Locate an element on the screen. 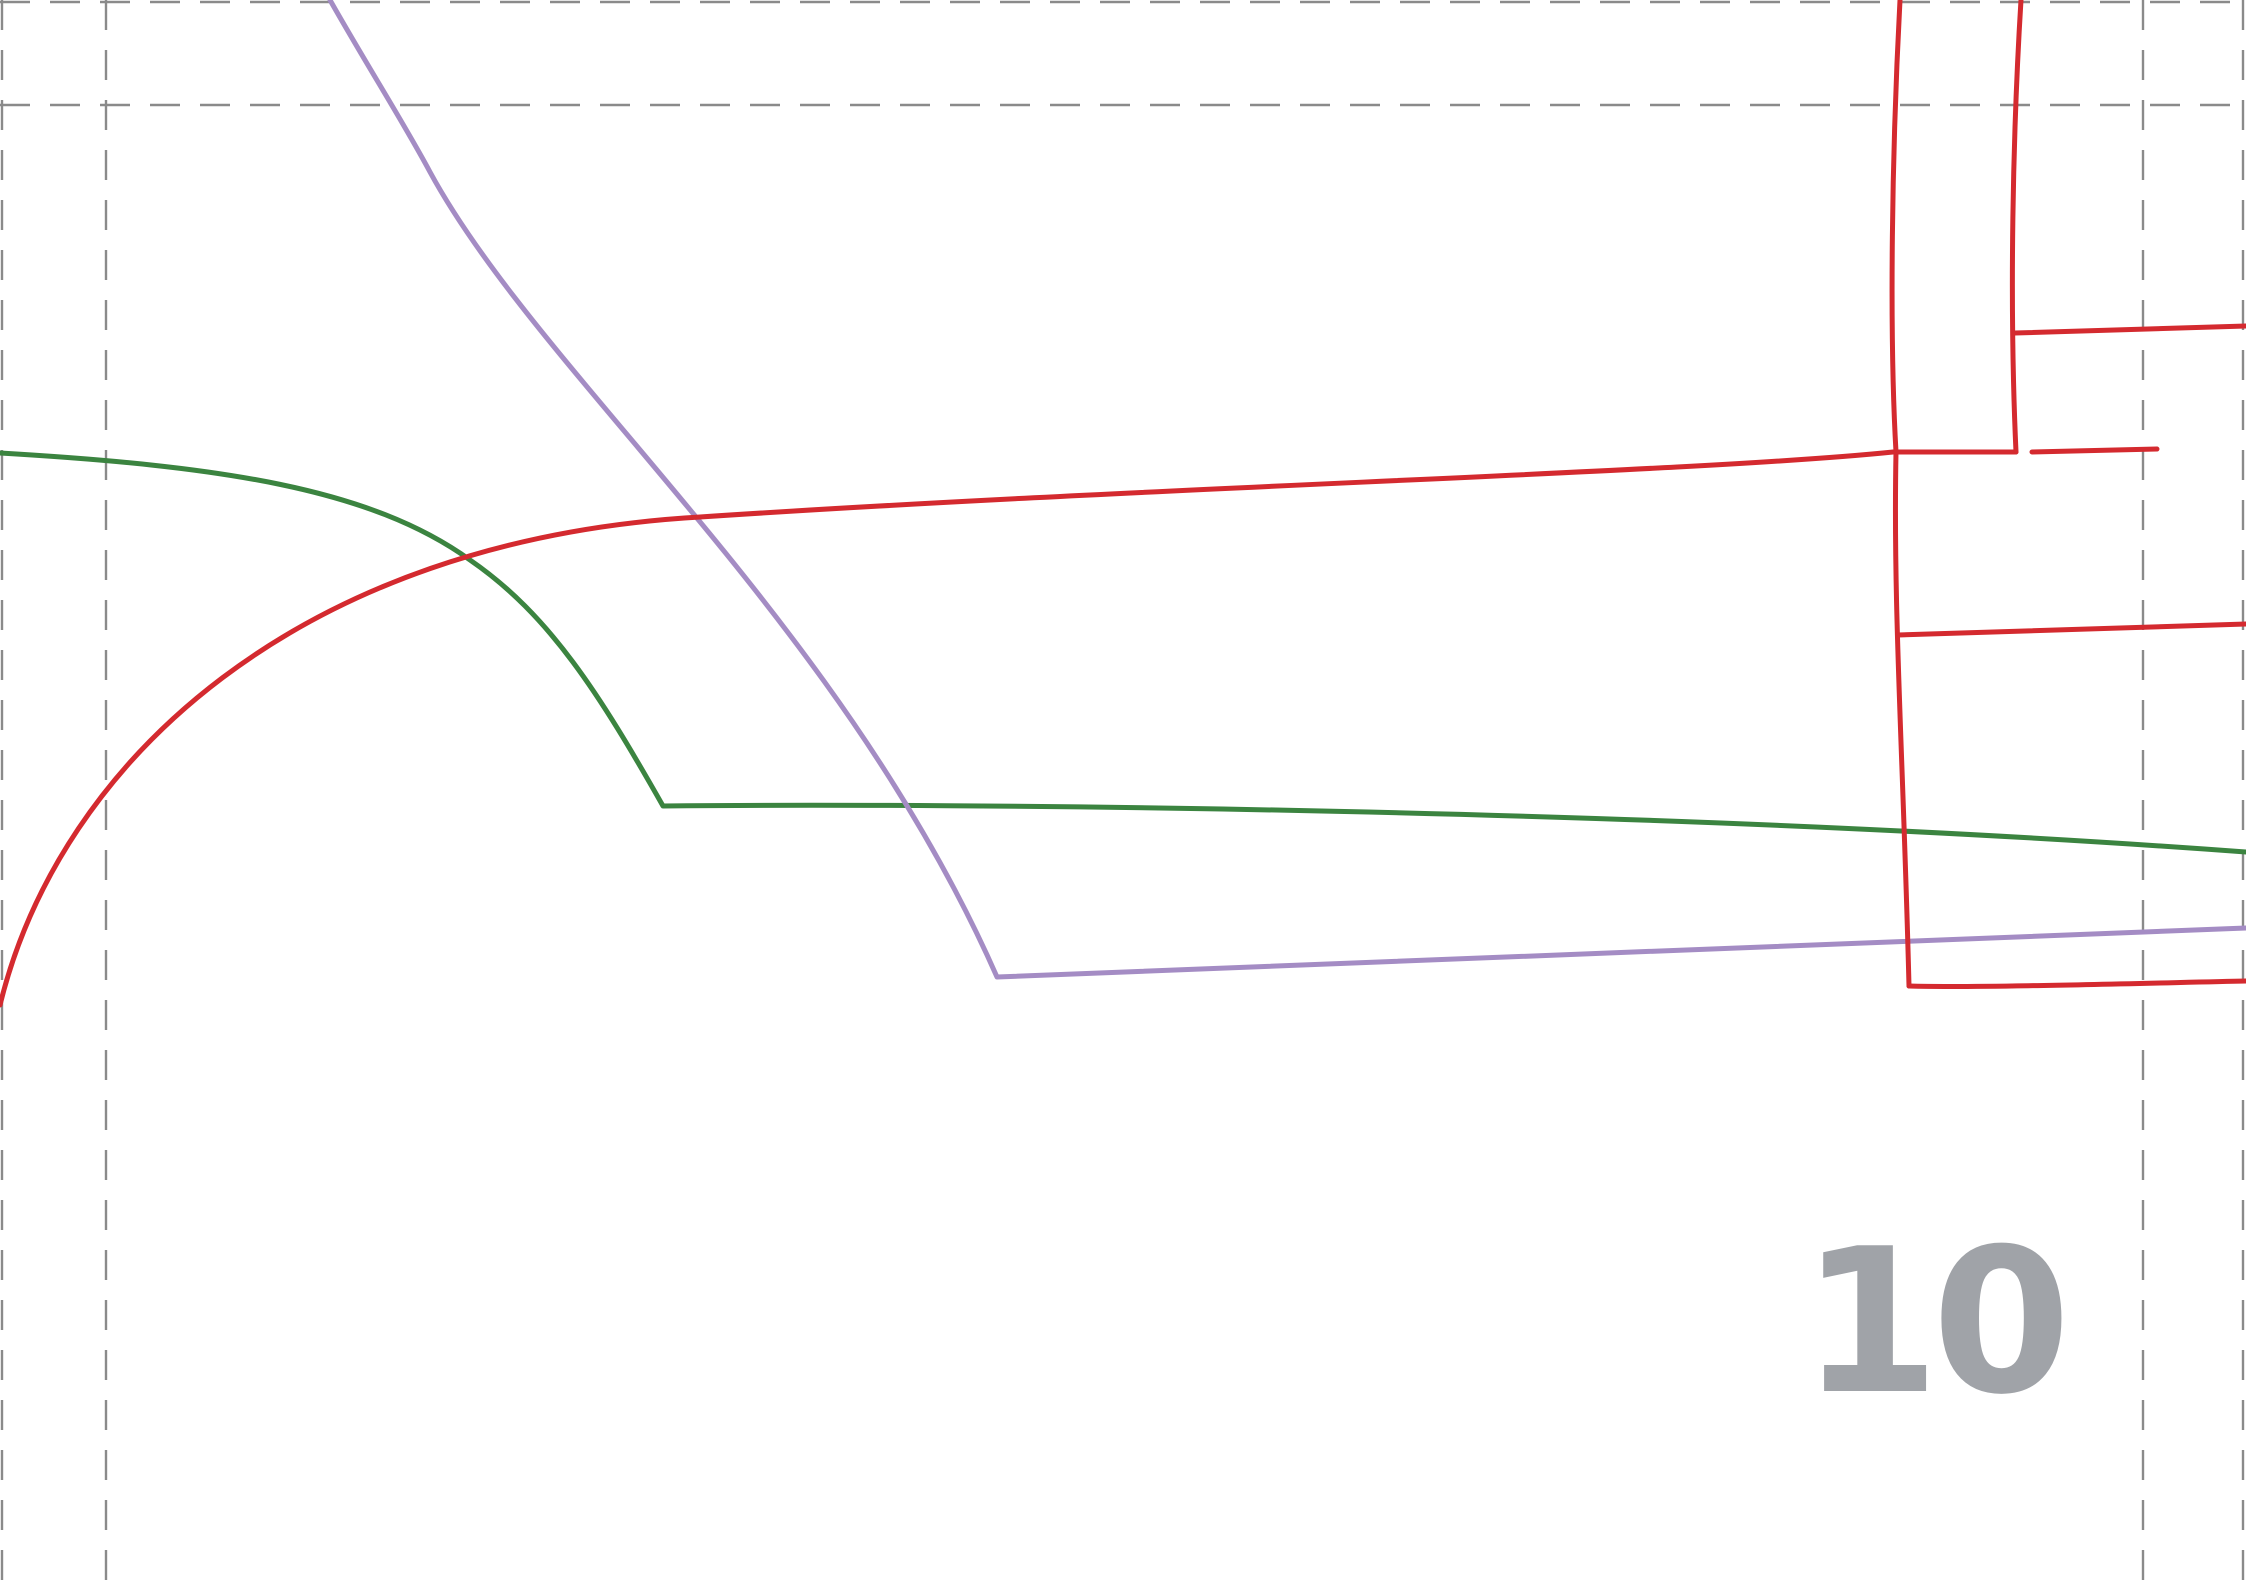  red-vertical-line-left is located at coordinates (1900, 494).